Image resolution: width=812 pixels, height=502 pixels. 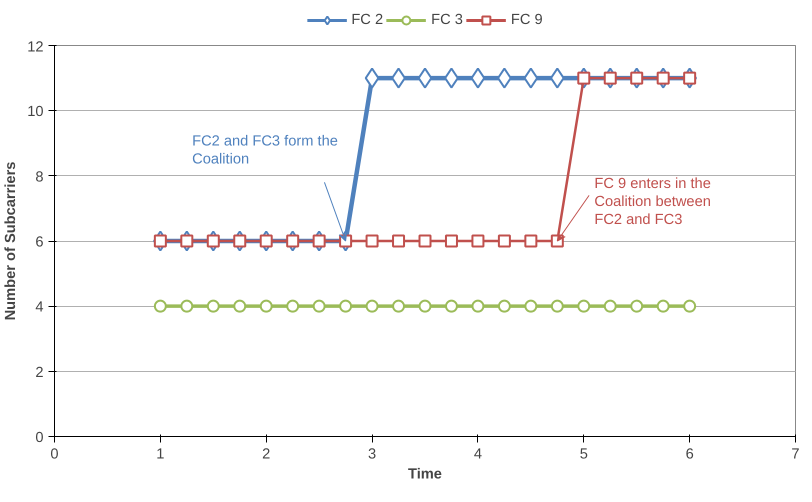 I want to click on y-tick-label: 4, so click(x=39, y=308).